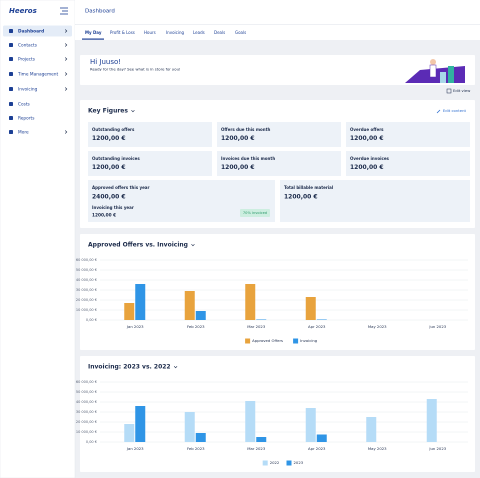  I want to click on menu-item: Time Management, so click(38, 75).